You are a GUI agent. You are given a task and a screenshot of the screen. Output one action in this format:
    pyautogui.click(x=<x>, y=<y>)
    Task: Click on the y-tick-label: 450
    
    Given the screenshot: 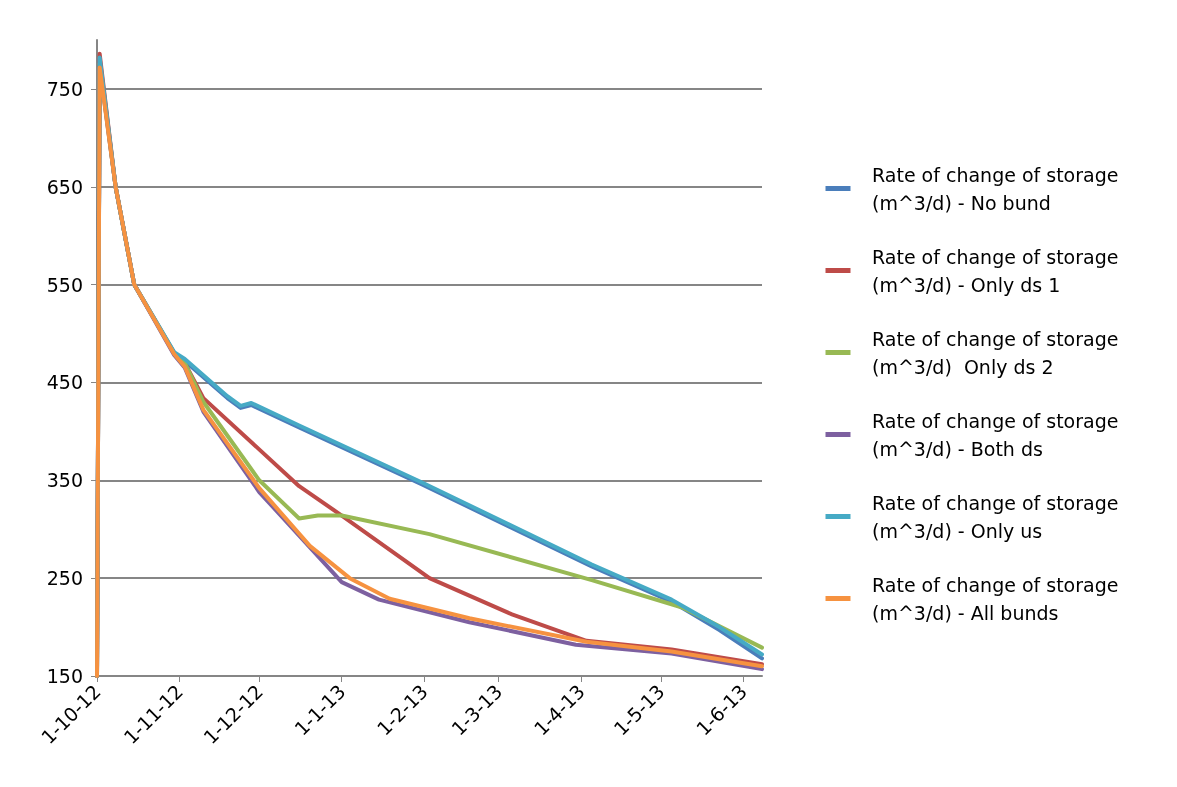 What is the action you would take?
    pyautogui.click(x=64, y=382)
    